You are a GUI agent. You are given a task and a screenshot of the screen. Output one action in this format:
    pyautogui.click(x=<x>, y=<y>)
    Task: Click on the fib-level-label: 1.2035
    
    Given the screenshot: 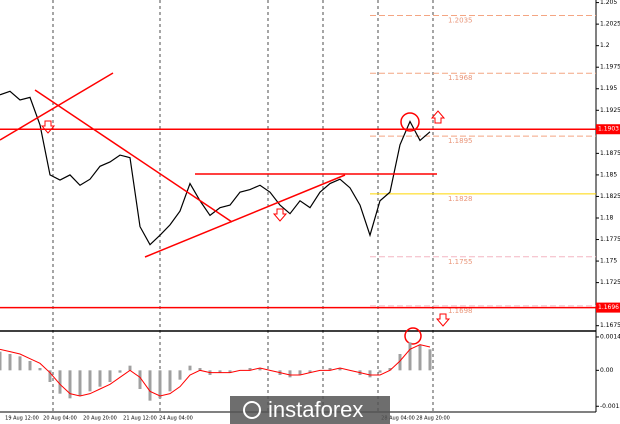 What is the action you would take?
    pyautogui.click(x=460, y=21)
    